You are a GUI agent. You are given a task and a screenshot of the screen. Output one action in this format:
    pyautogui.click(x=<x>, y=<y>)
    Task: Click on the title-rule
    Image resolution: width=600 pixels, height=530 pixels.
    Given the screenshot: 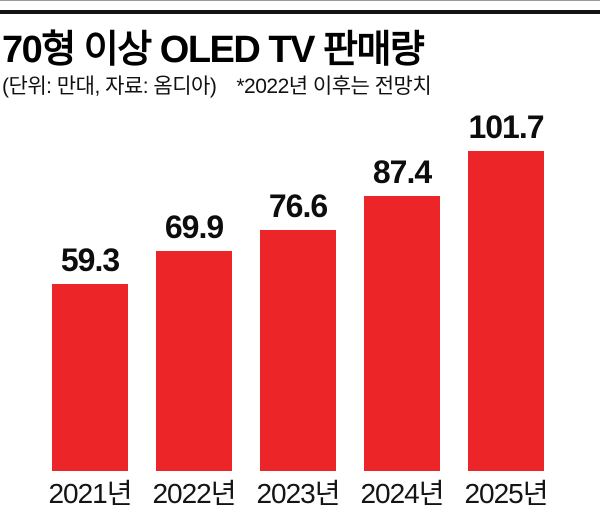 What is the action you would take?
    pyautogui.click(x=300, y=12)
    